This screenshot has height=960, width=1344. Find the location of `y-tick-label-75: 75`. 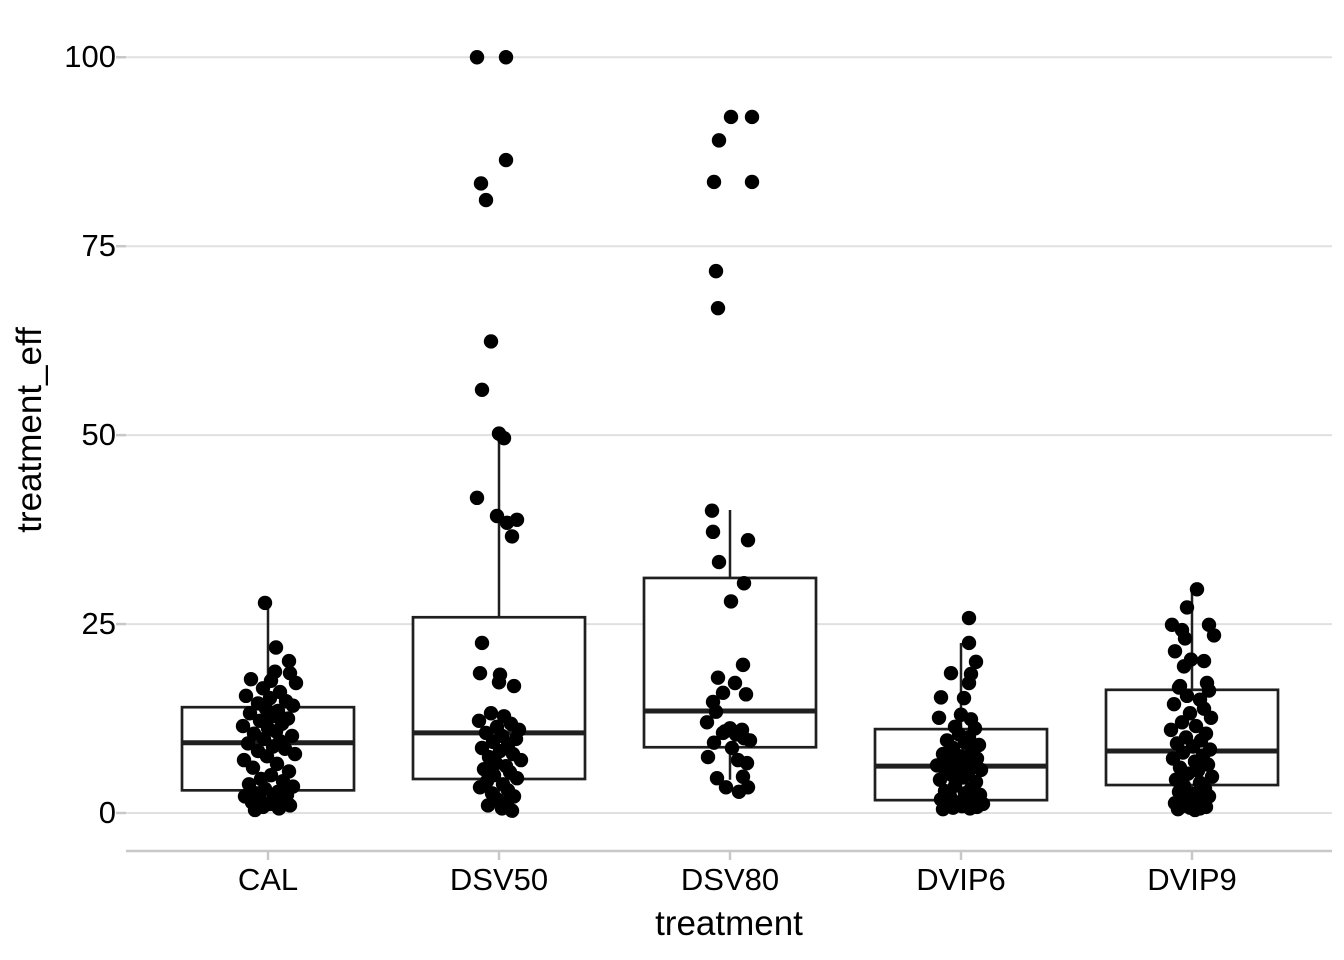

y-tick-label-75: 75 is located at coordinates (98, 245).